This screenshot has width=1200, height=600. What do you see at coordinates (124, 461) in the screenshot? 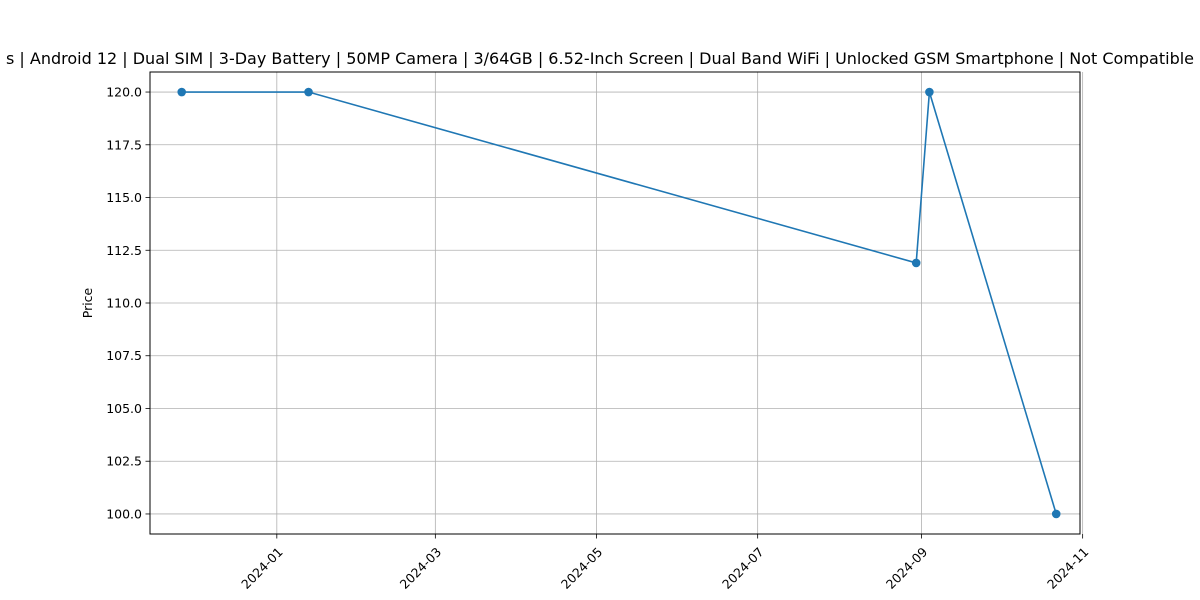
I see `y-tick-label: 102.5` at bounding box center [124, 461].